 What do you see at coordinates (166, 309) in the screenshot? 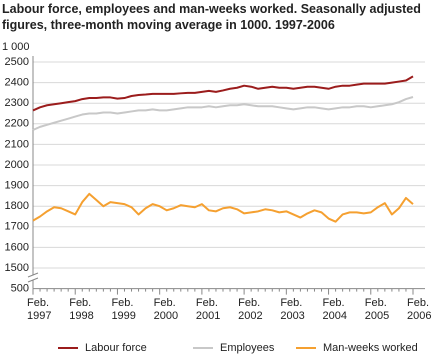
I see `x-tick-label: Feb. 2000` at bounding box center [166, 309].